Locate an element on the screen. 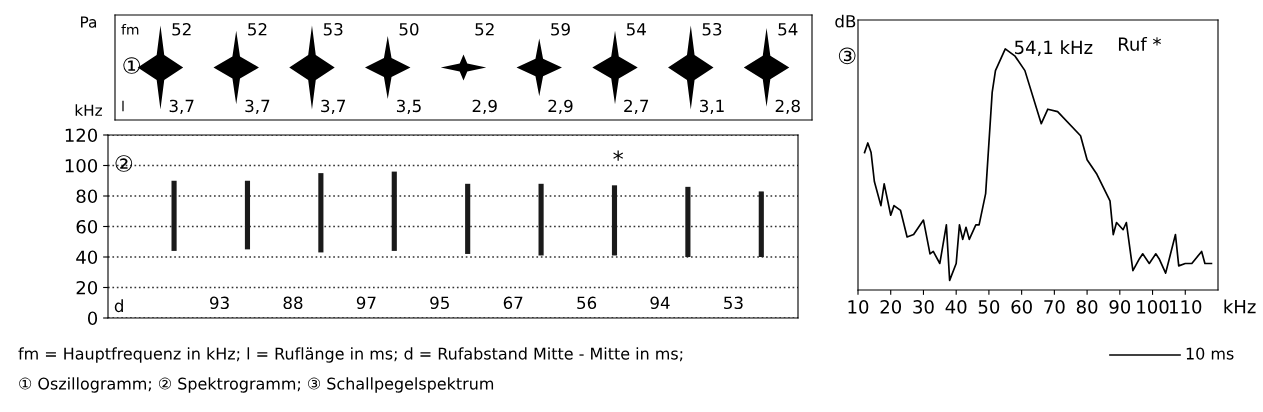 This screenshot has width=1263, height=412. annotation: Ruf * is located at coordinates (1139, 43).